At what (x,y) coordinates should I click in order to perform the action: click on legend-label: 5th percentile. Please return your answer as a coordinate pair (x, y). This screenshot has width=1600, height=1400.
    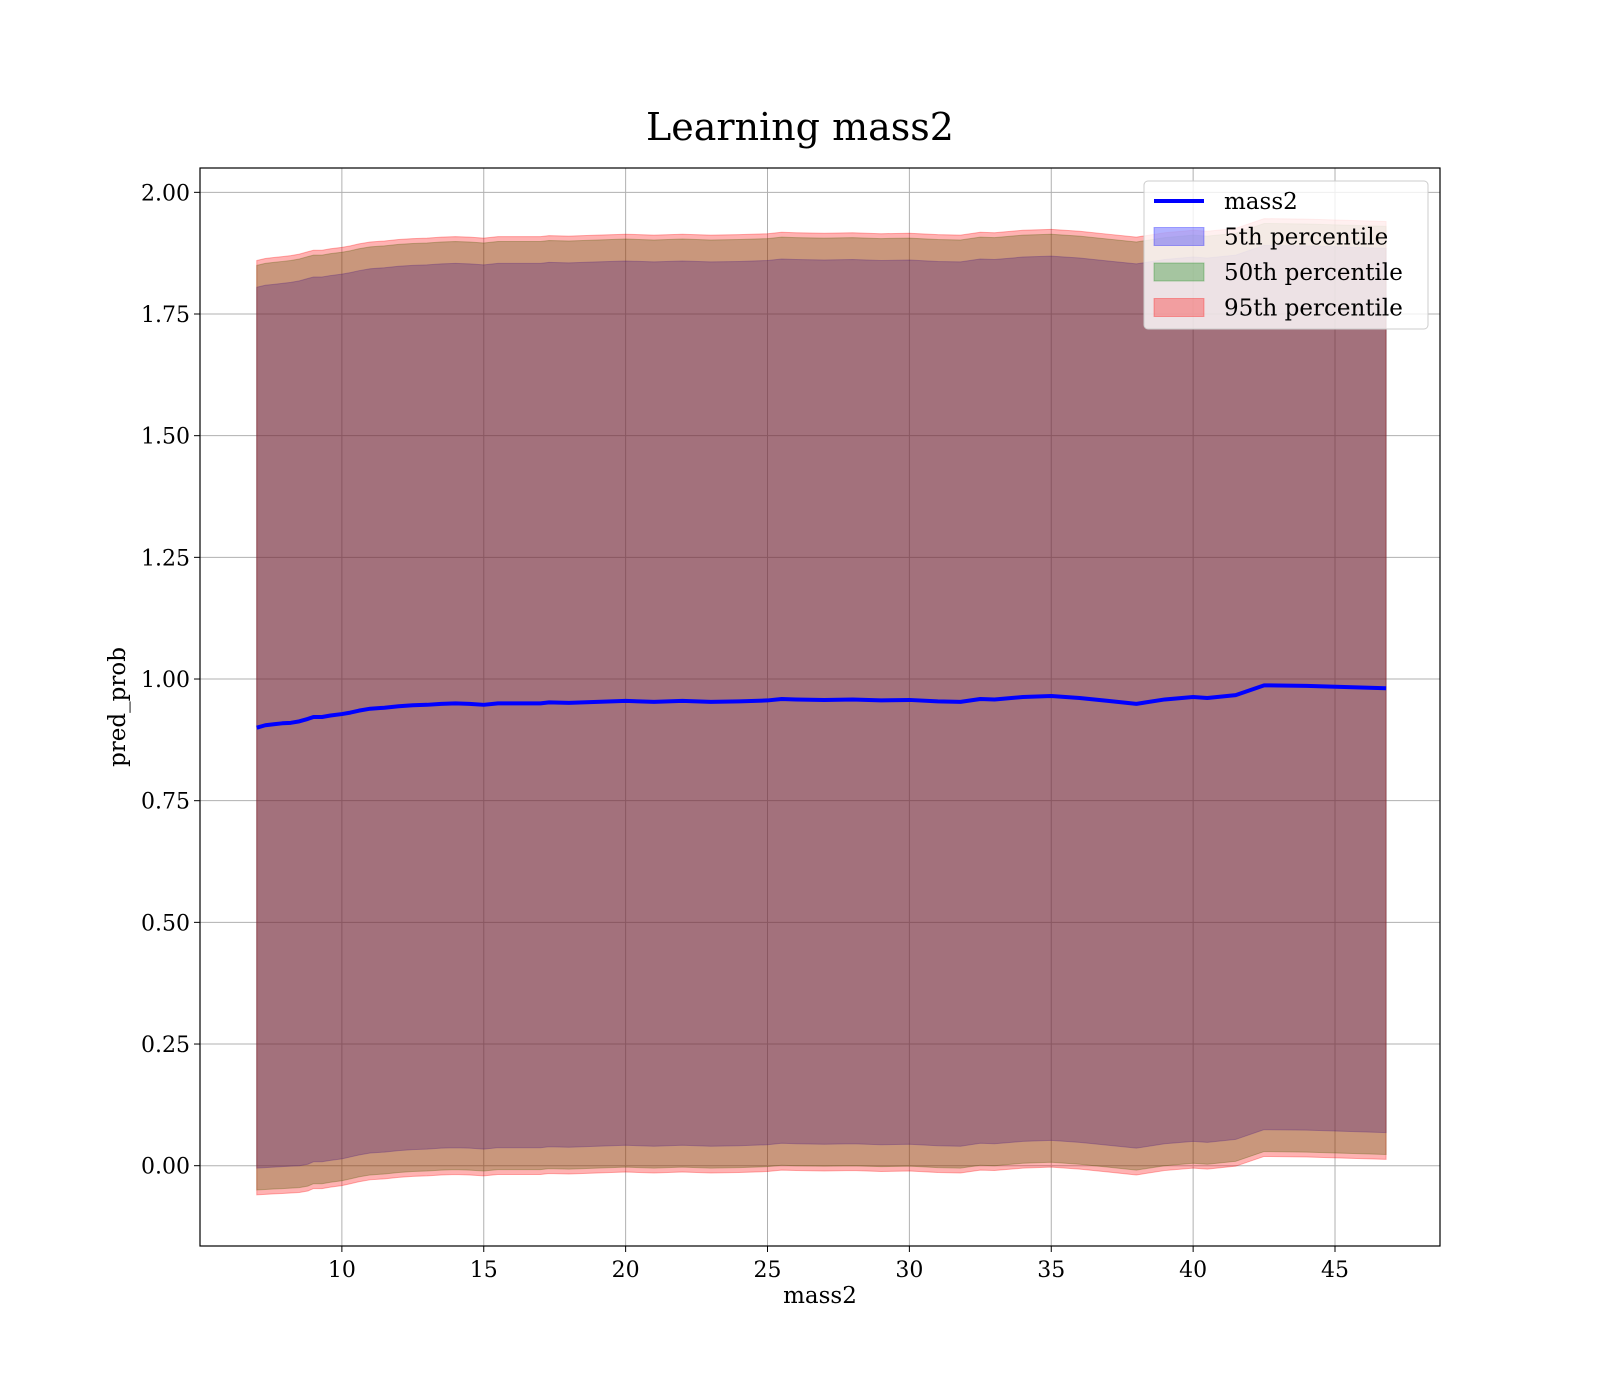
    Looking at the image, I should click on (1306, 238).